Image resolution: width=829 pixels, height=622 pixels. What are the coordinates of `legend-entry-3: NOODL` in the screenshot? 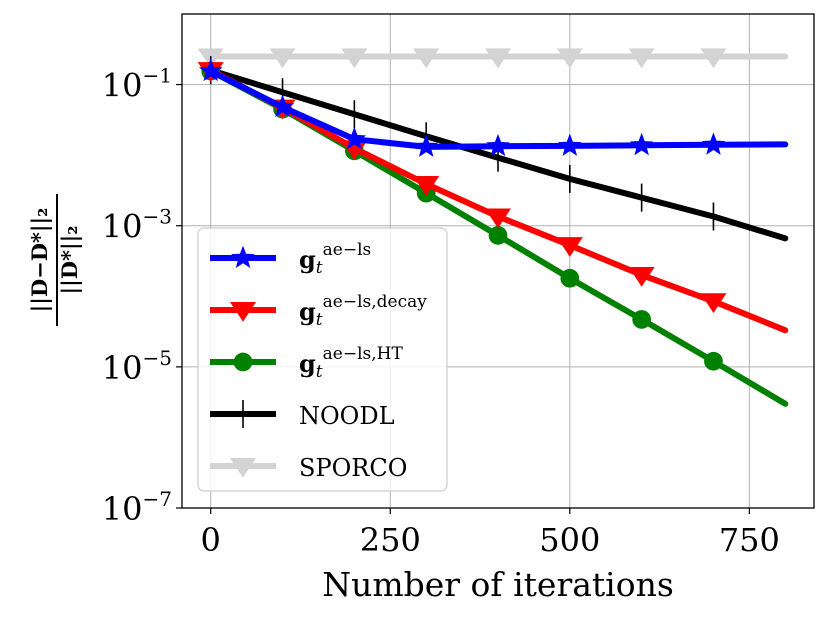 It's located at (302, 415).